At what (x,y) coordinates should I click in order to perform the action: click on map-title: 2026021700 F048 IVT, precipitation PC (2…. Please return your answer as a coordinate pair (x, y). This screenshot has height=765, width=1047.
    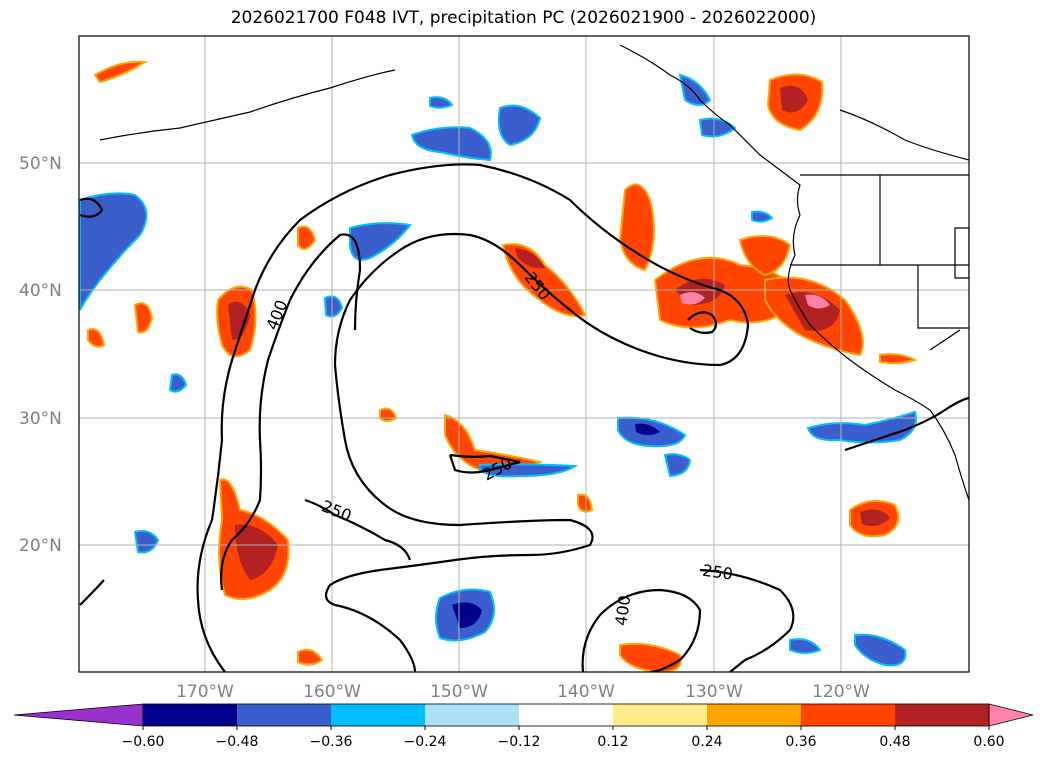
    Looking at the image, I should click on (523, 18).